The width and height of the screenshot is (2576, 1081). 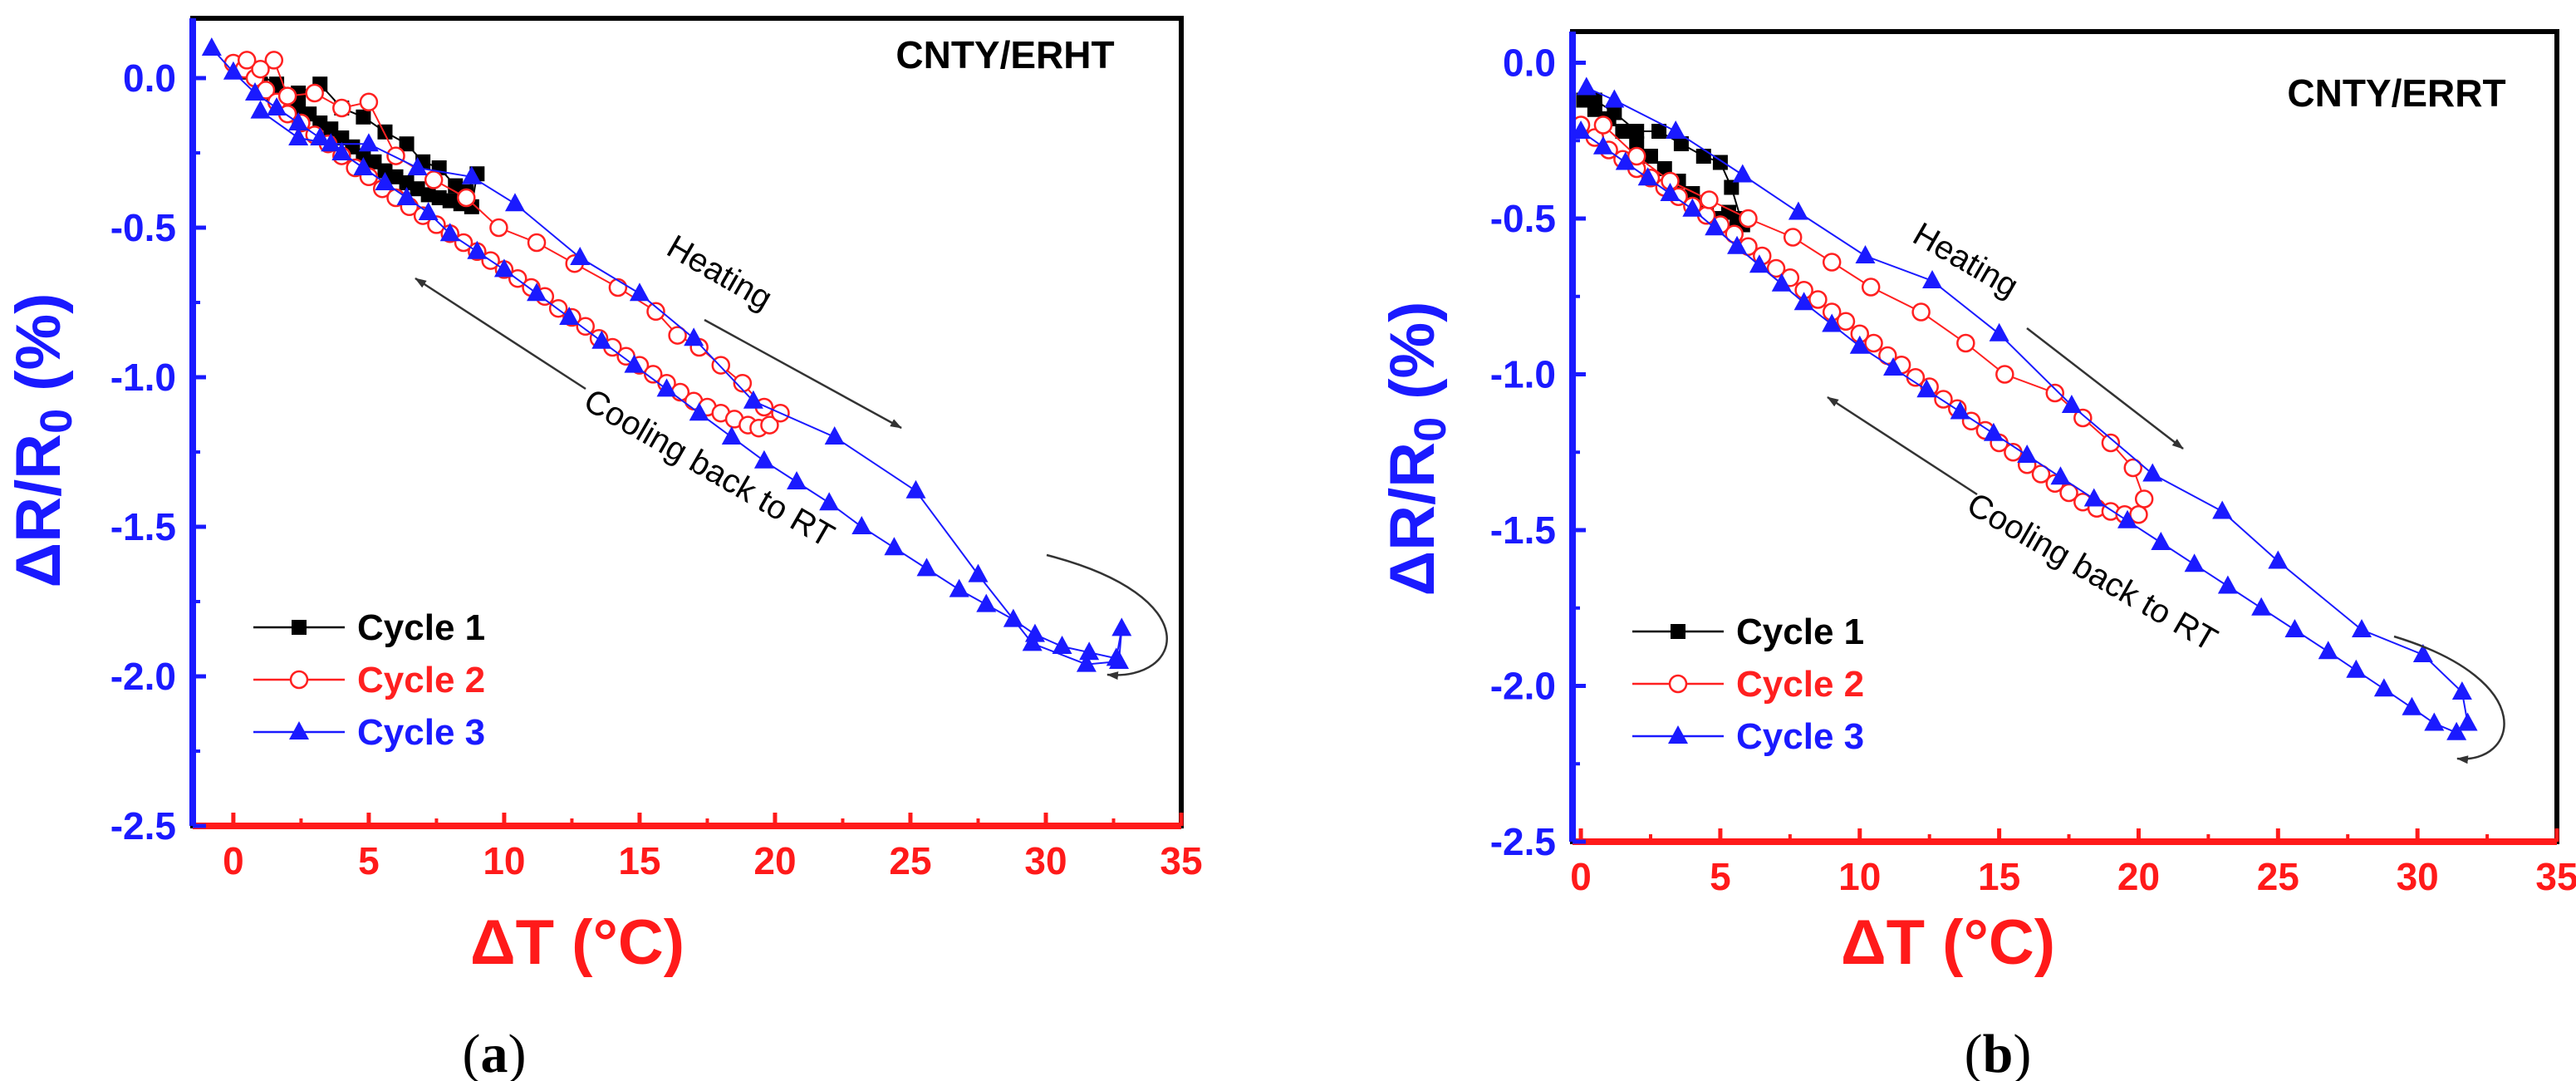 What do you see at coordinates (233, 860) in the screenshot?
I see `panel-a-x-tick-label: 0` at bounding box center [233, 860].